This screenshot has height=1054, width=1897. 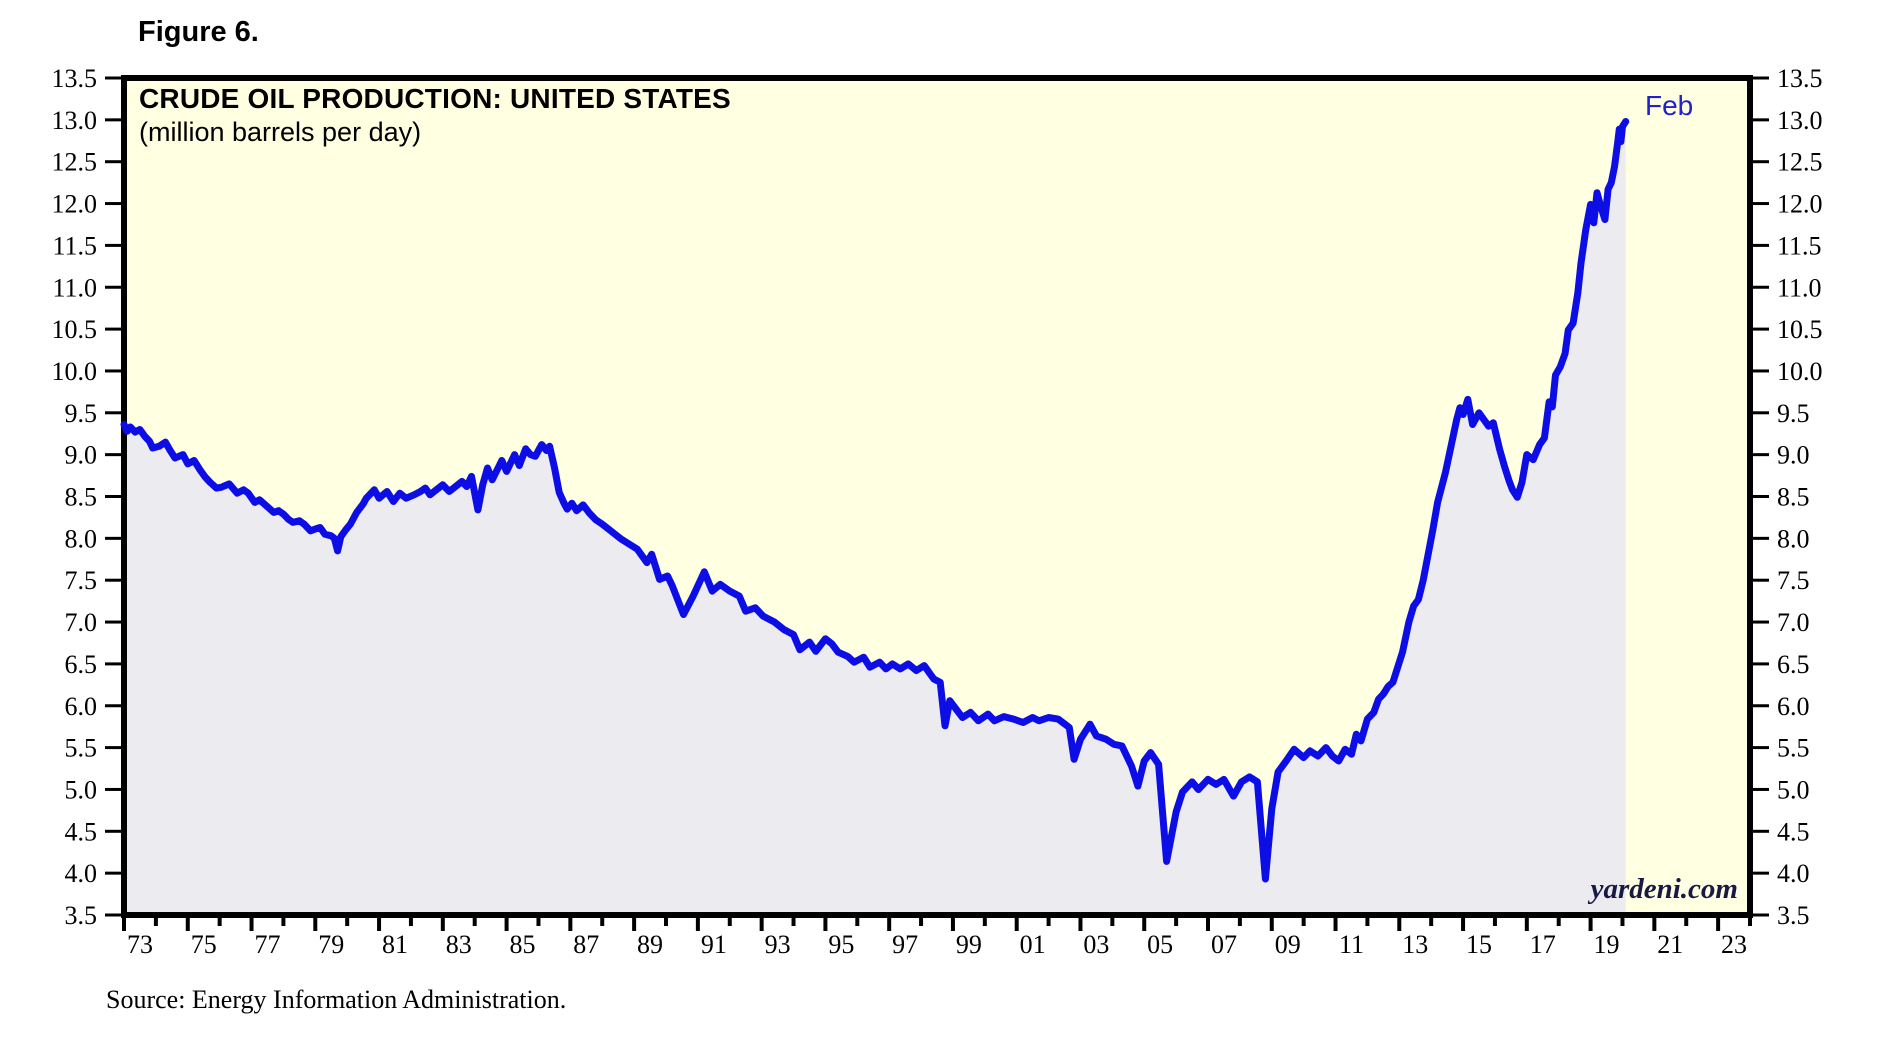 I want to click on y-axis-label-left: 5.0, so click(x=81, y=789).